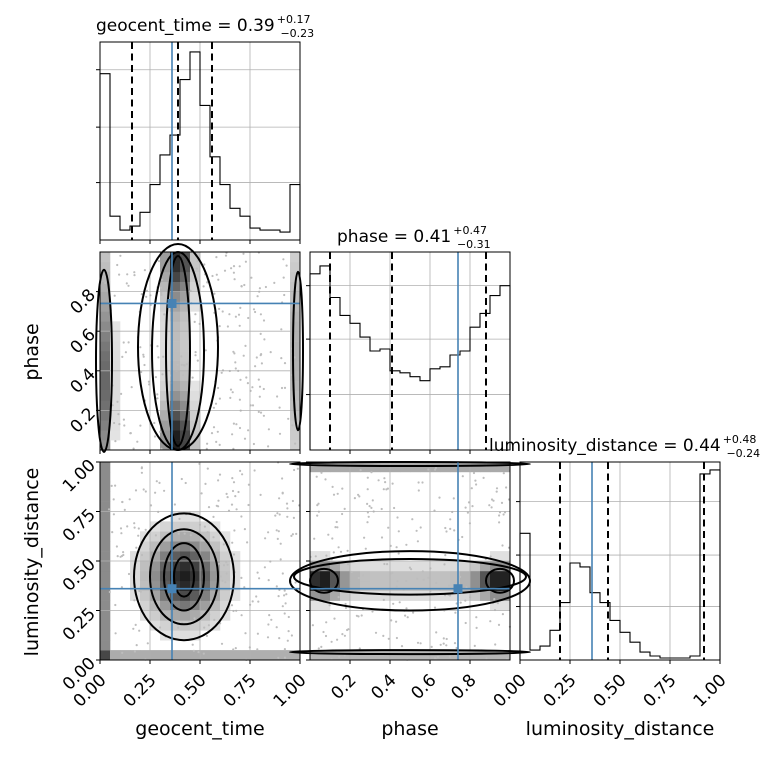 The image size is (760, 760). Describe the element at coordinates (79, 624) in the screenshot. I see `y-tick-label: 0.25` at that location.